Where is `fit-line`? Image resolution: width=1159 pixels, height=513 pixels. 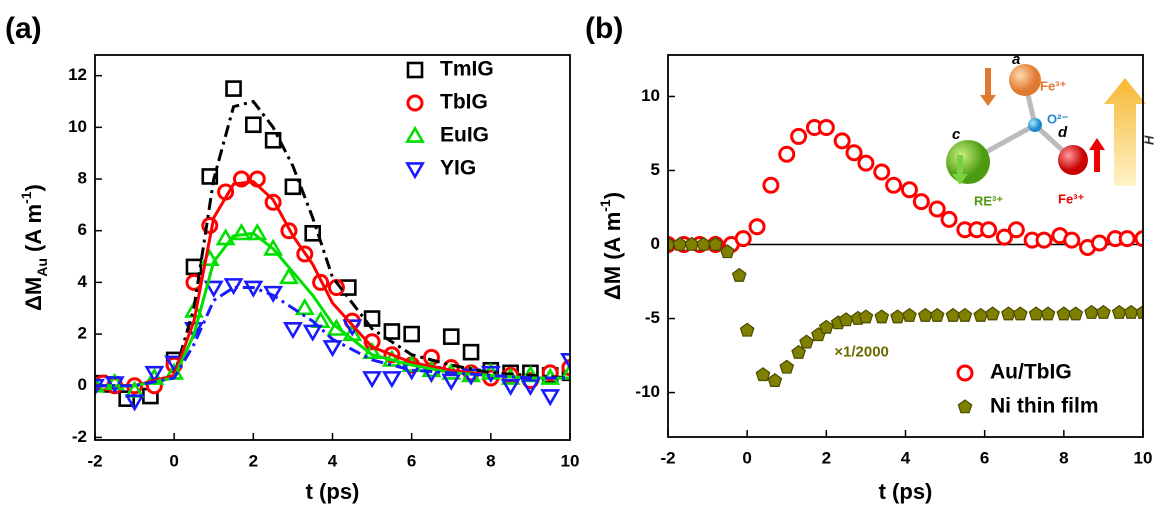
fit-line is located at coordinates (332, 337).